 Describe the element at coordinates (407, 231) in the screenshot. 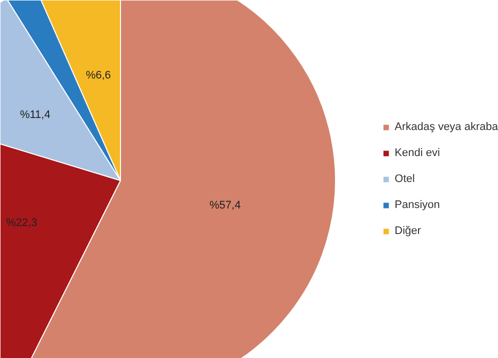

I see `legend-label: Diğer` at that location.